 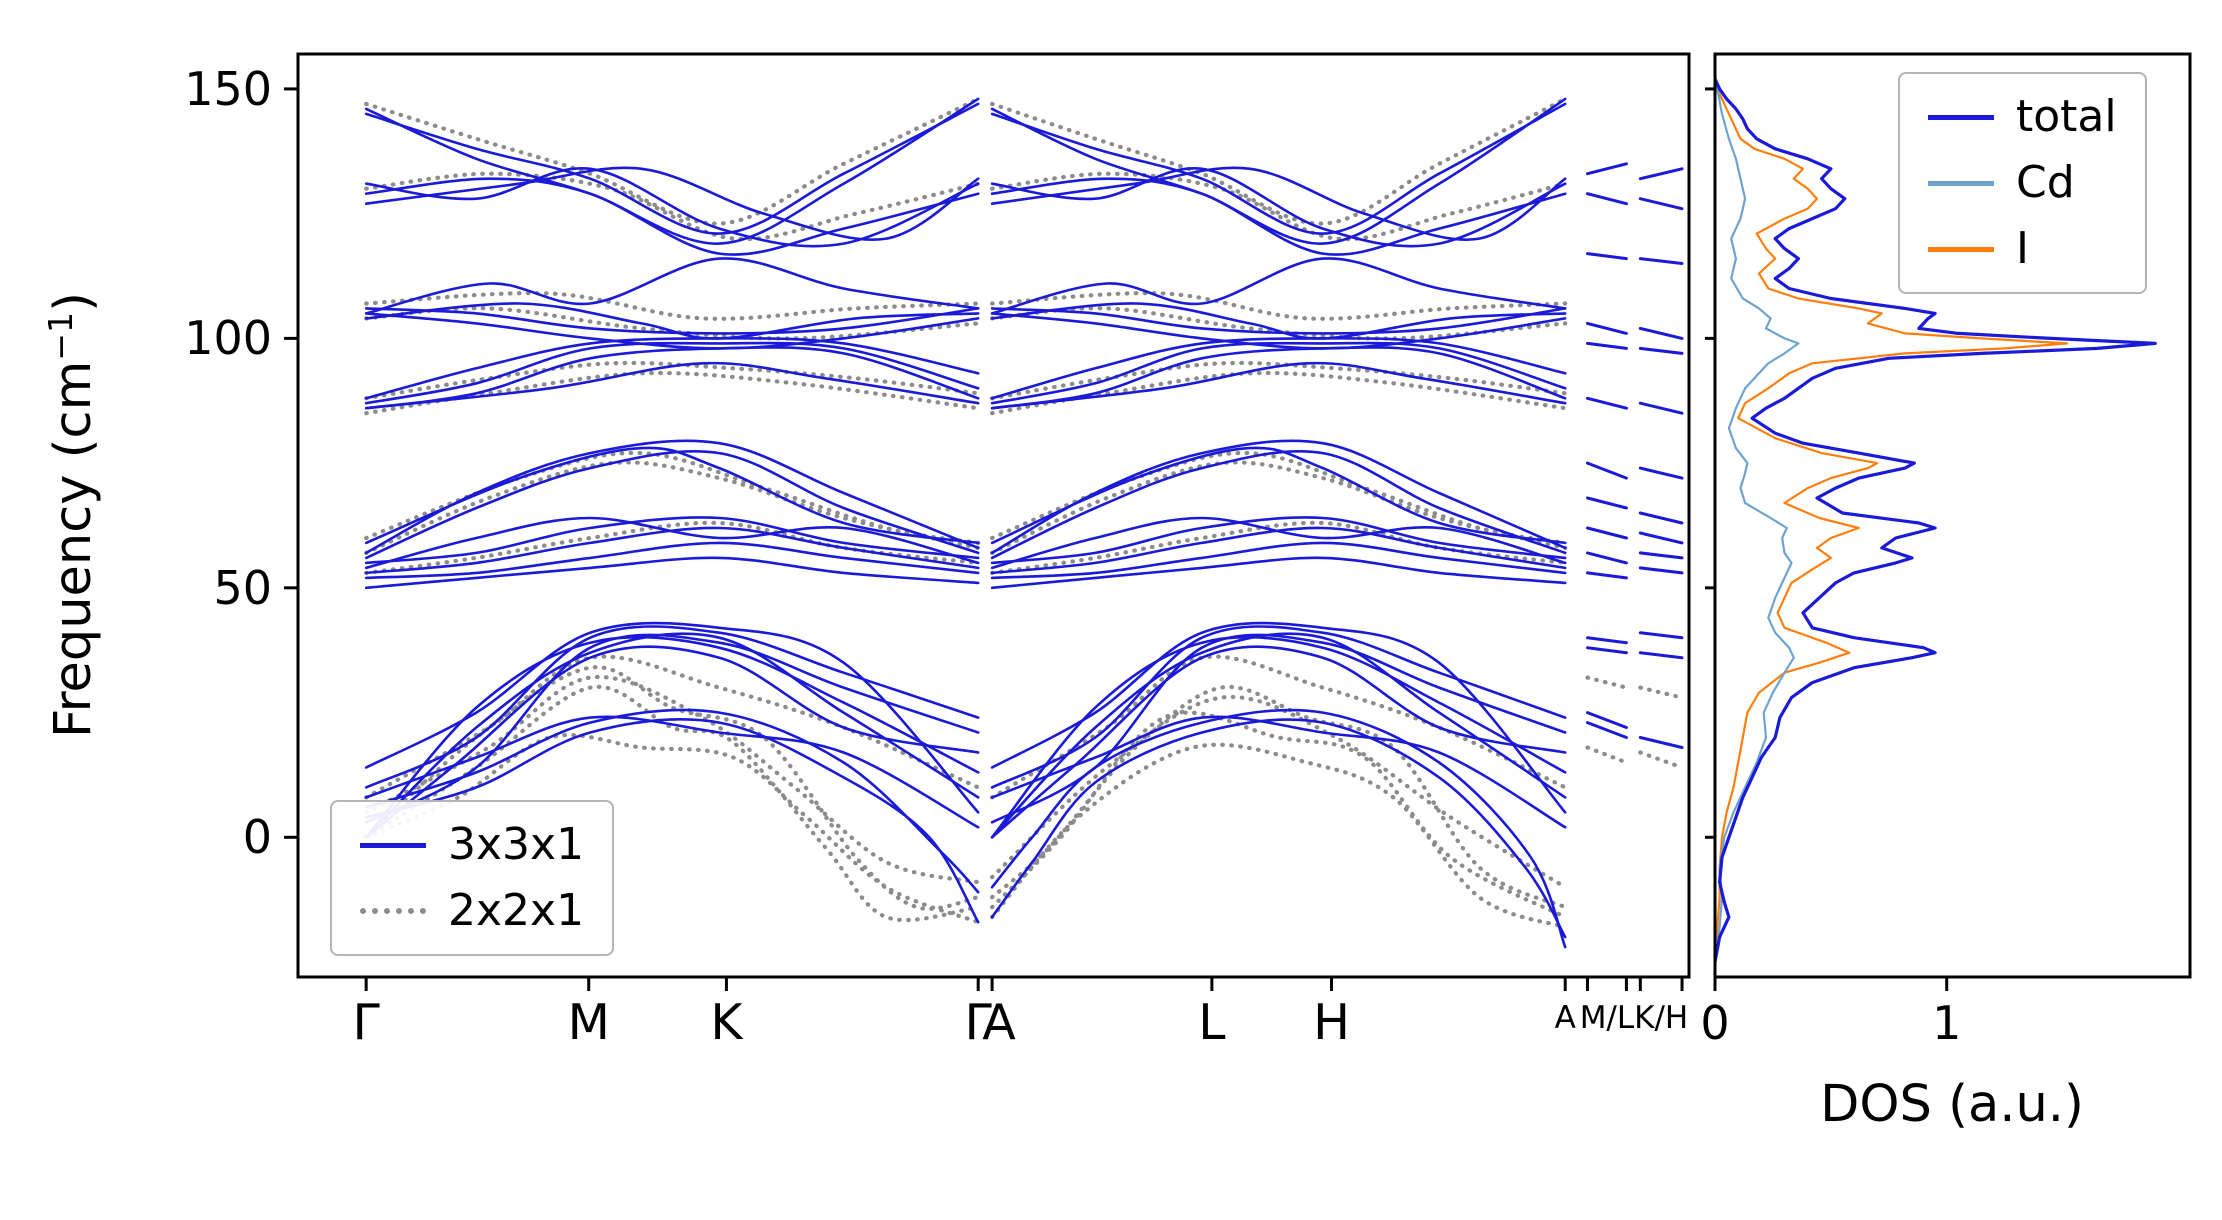 What do you see at coordinates (1892, 520) in the screenshot?
I see `dos-curve-I` at bounding box center [1892, 520].